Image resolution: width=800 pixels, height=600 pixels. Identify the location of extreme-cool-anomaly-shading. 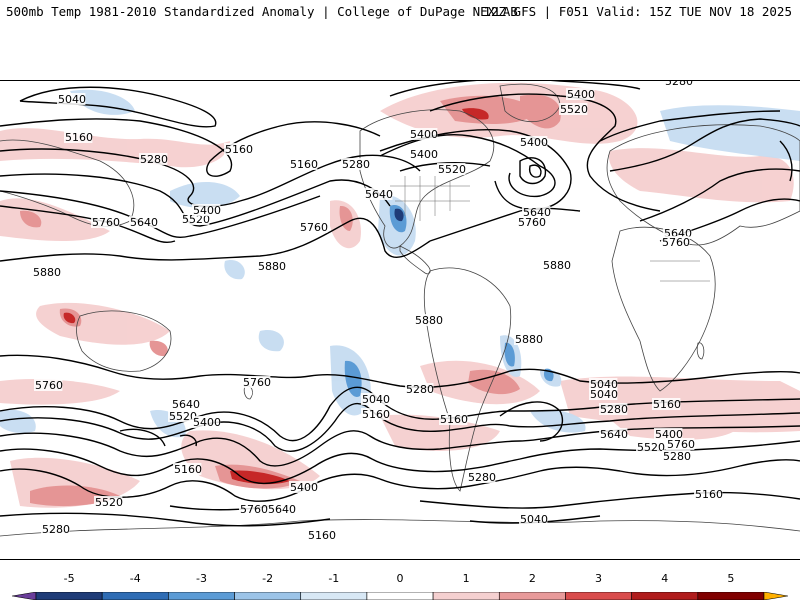
(399, 215).